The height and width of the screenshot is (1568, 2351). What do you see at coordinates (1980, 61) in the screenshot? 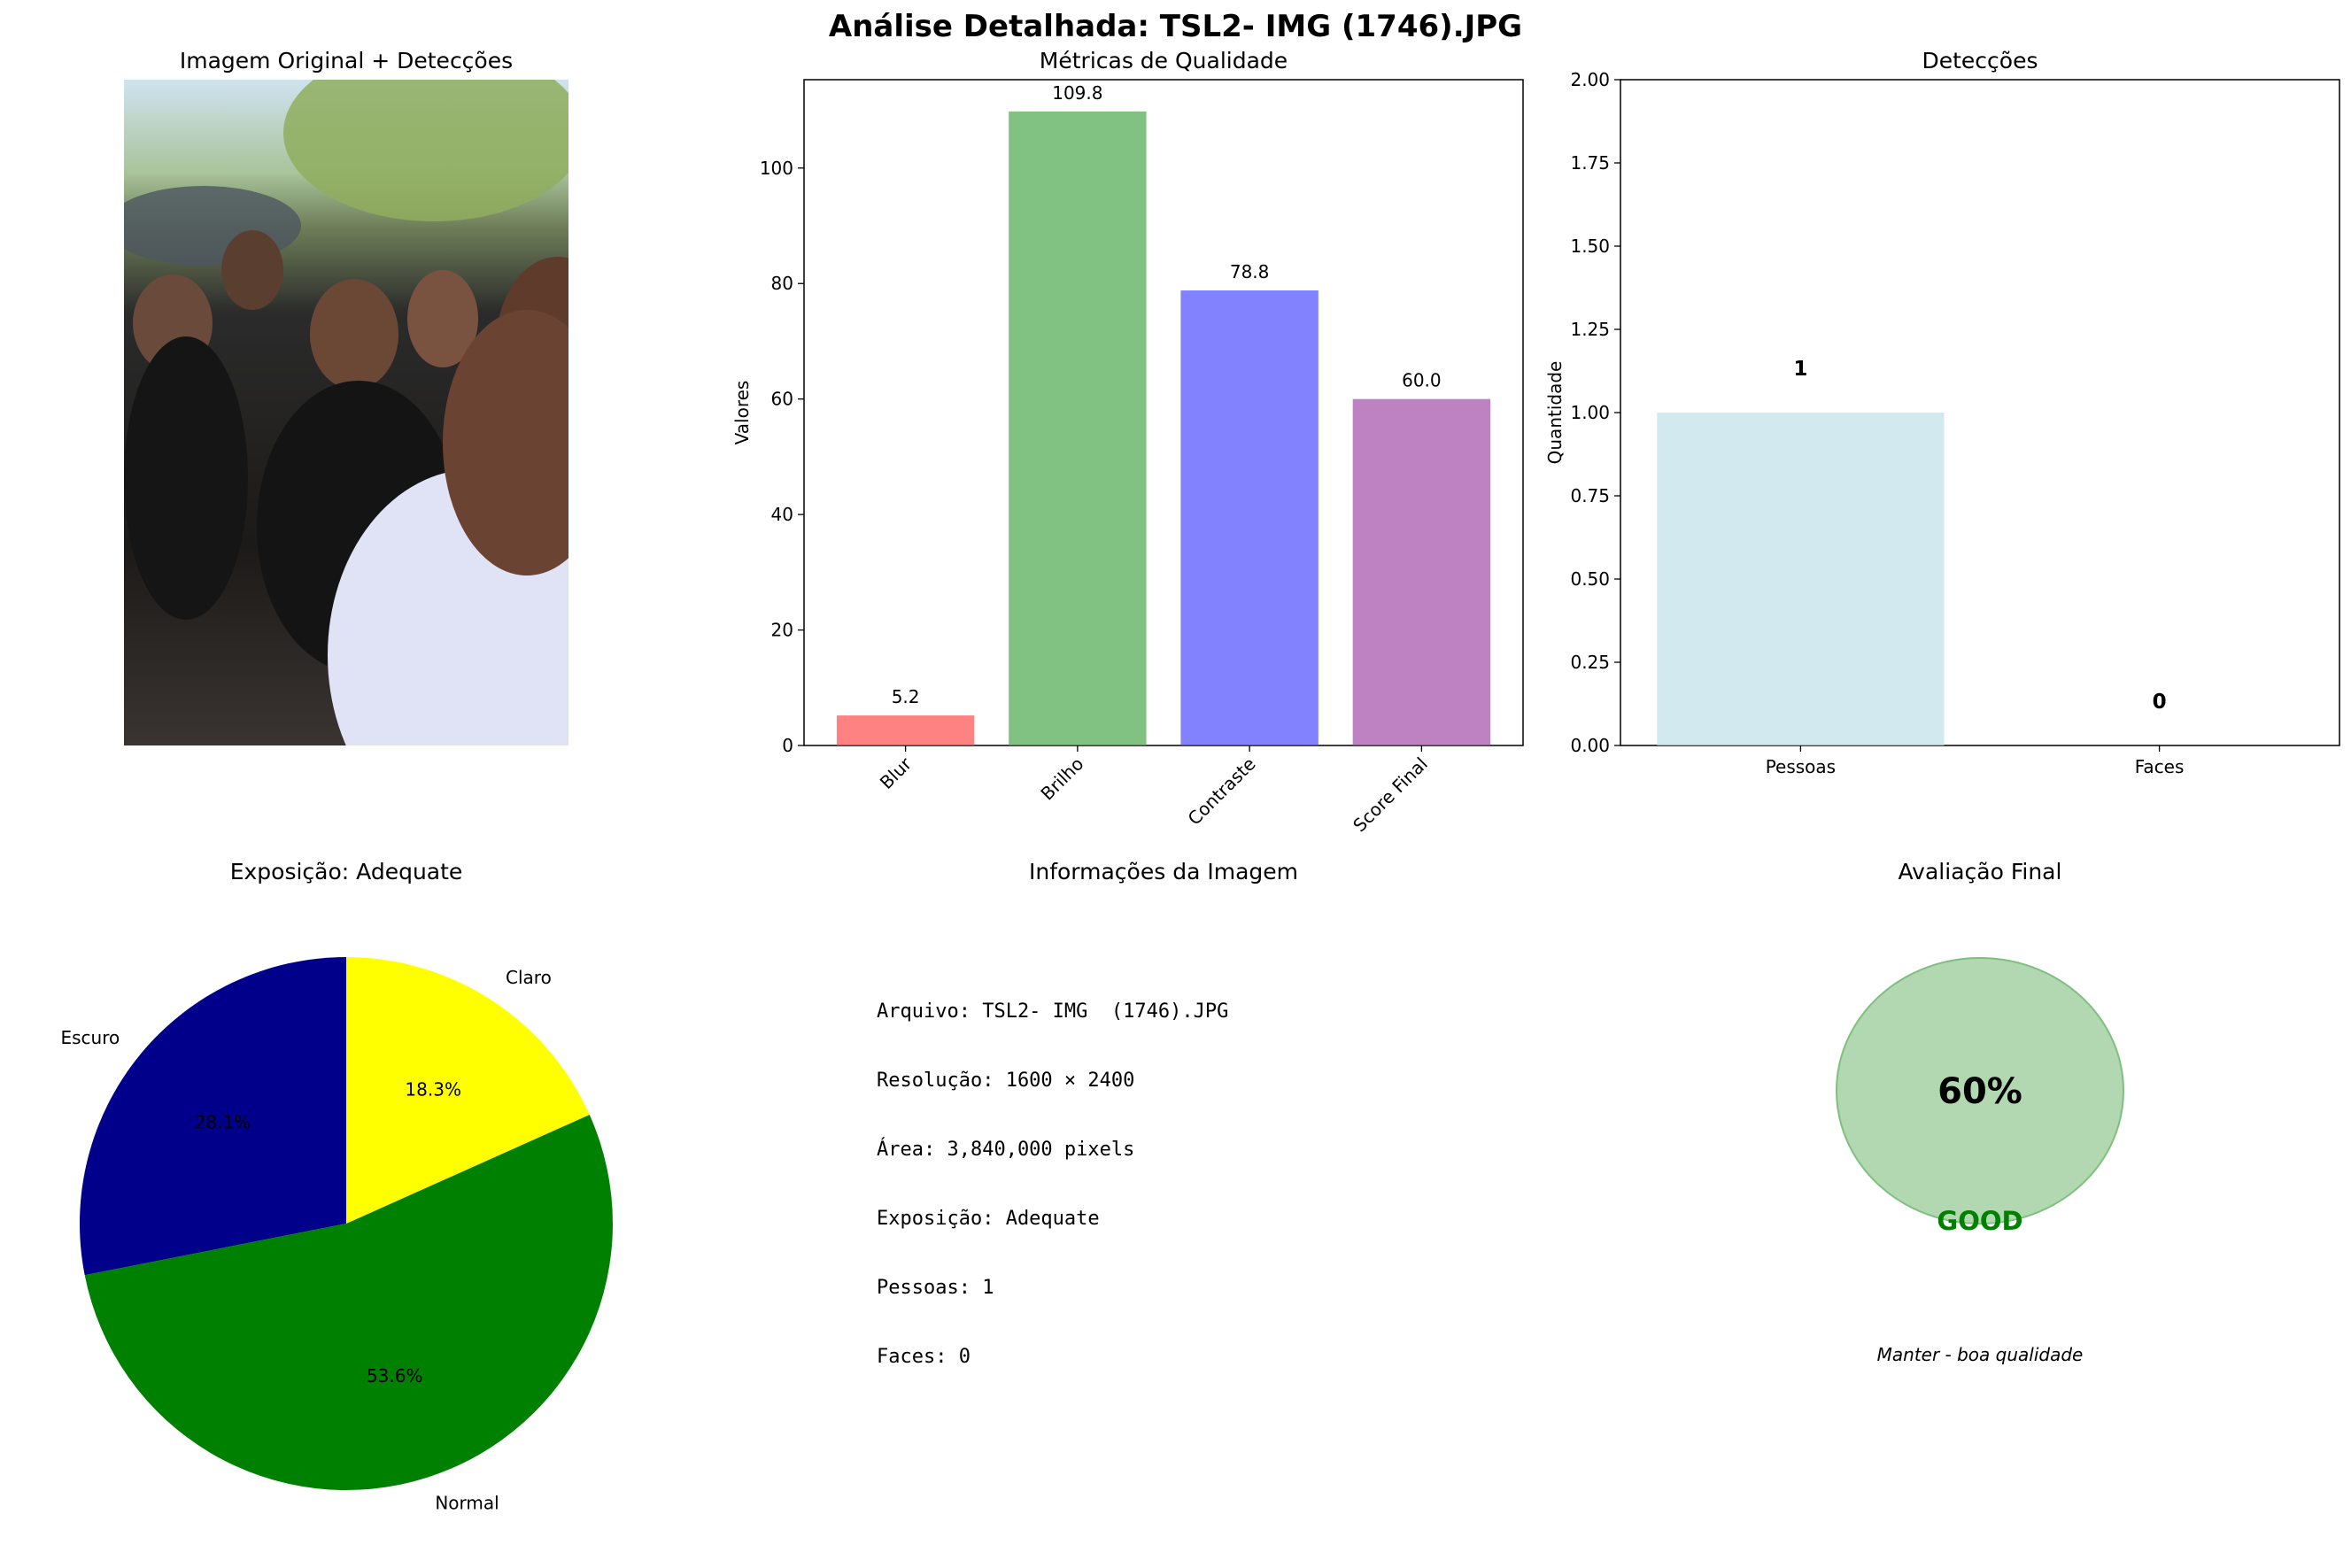
I see `detections-chart-title: Detecções` at bounding box center [1980, 61].